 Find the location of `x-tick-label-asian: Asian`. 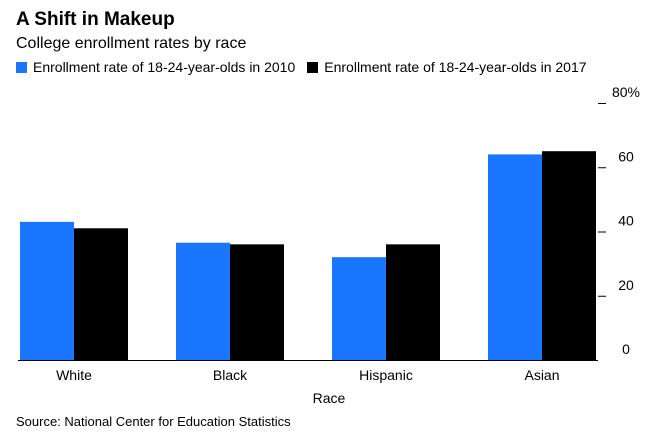

x-tick-label-asian: Asian is located at coordinates (541, 375).